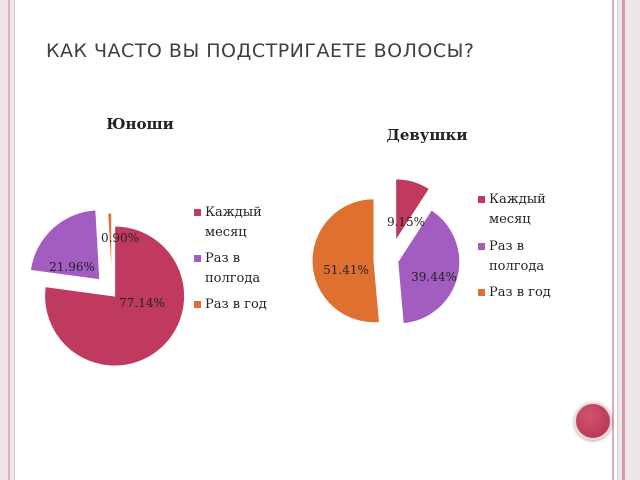 The image size is (640, 480). What do you see at coordinates (434, 277) in the screenshot?
I see `data-label: 39.44%` at bounding box center [434, 277].